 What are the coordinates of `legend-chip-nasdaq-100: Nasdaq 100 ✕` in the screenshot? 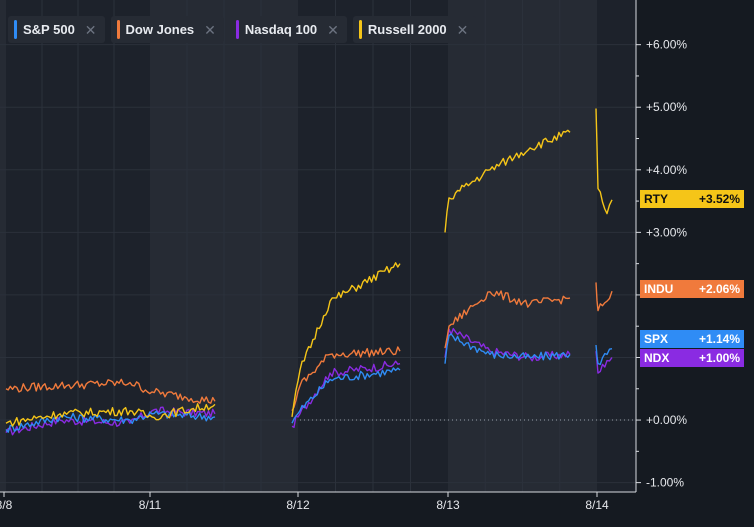 It's located at (288, 29).